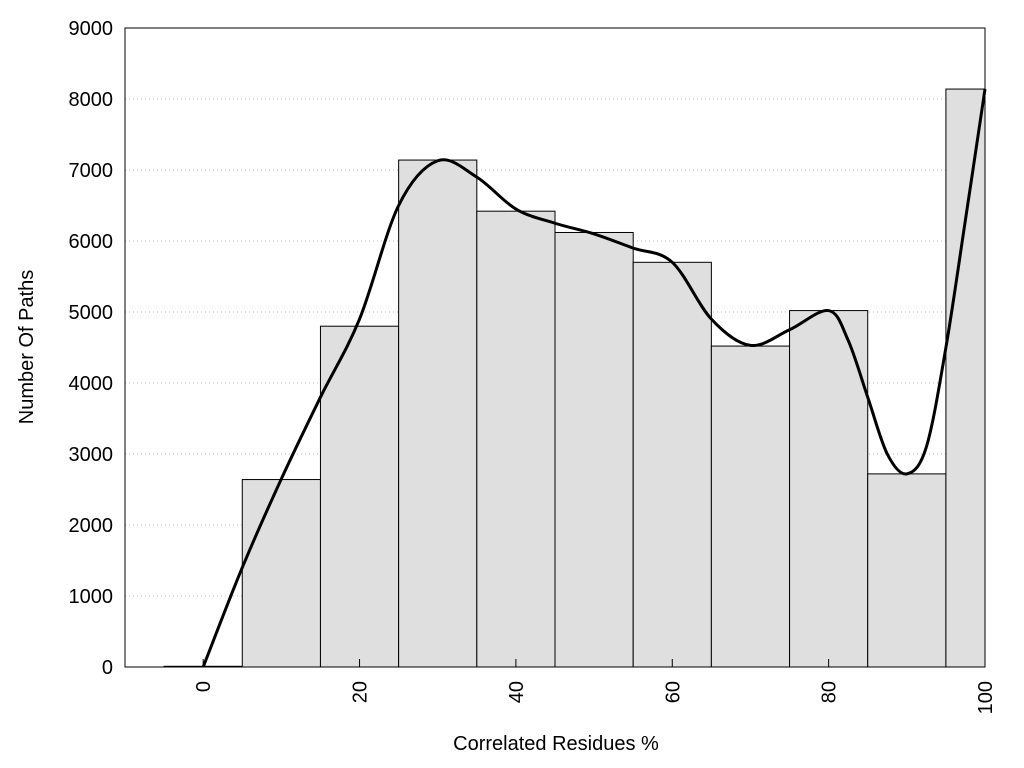  I want to click on y-tick-label: 0, so click(107, 668).